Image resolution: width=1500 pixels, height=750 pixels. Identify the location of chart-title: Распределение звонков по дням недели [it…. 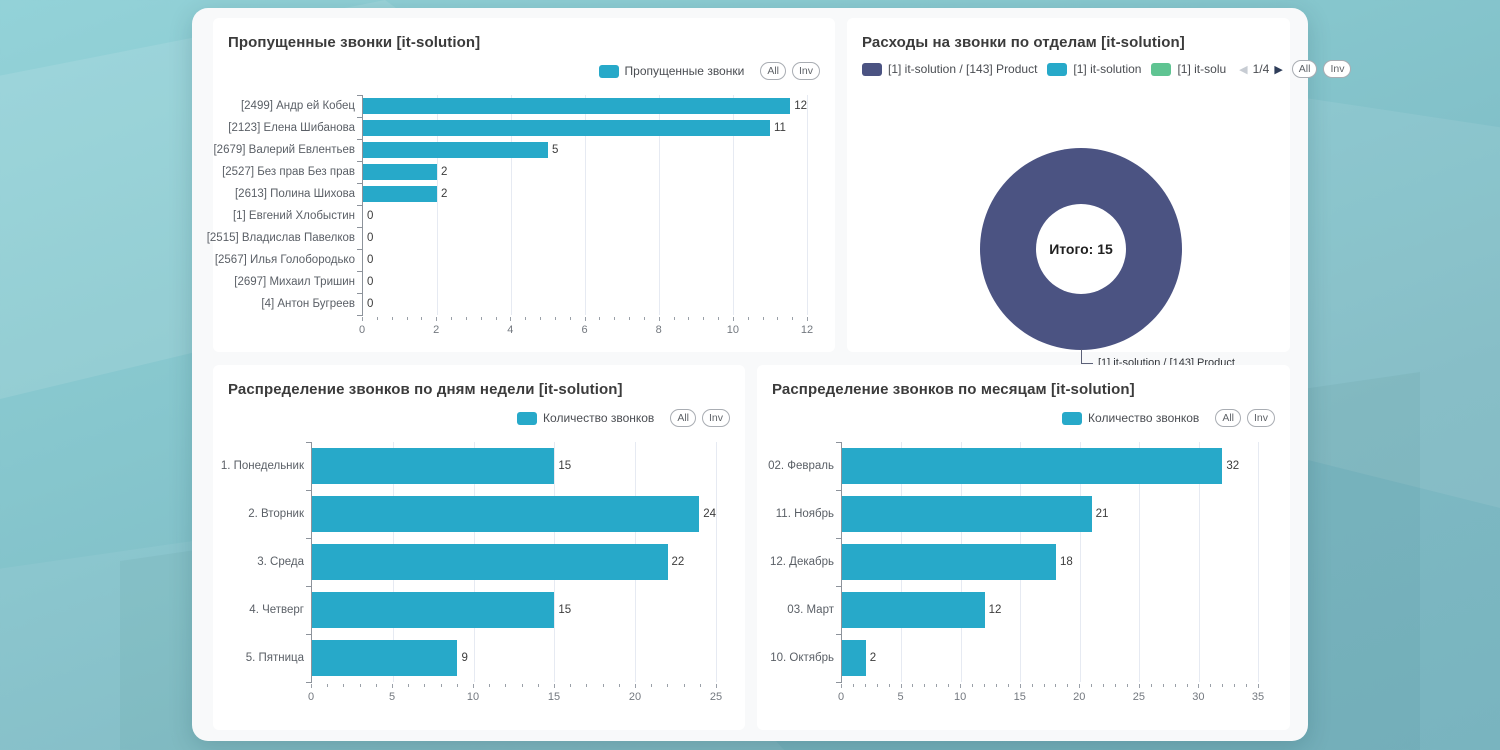
(425, 389).